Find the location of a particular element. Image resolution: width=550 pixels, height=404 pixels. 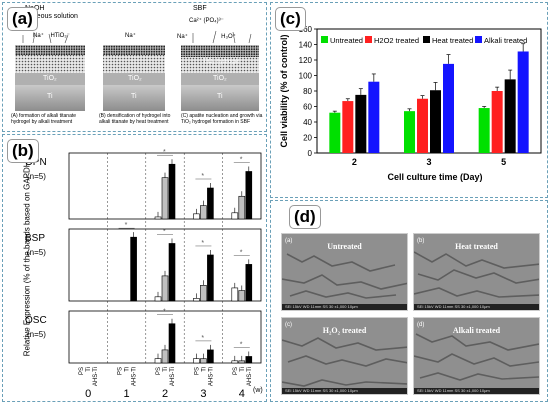

x-tick-label-day2: 2 is located at coordinates (354, 162).